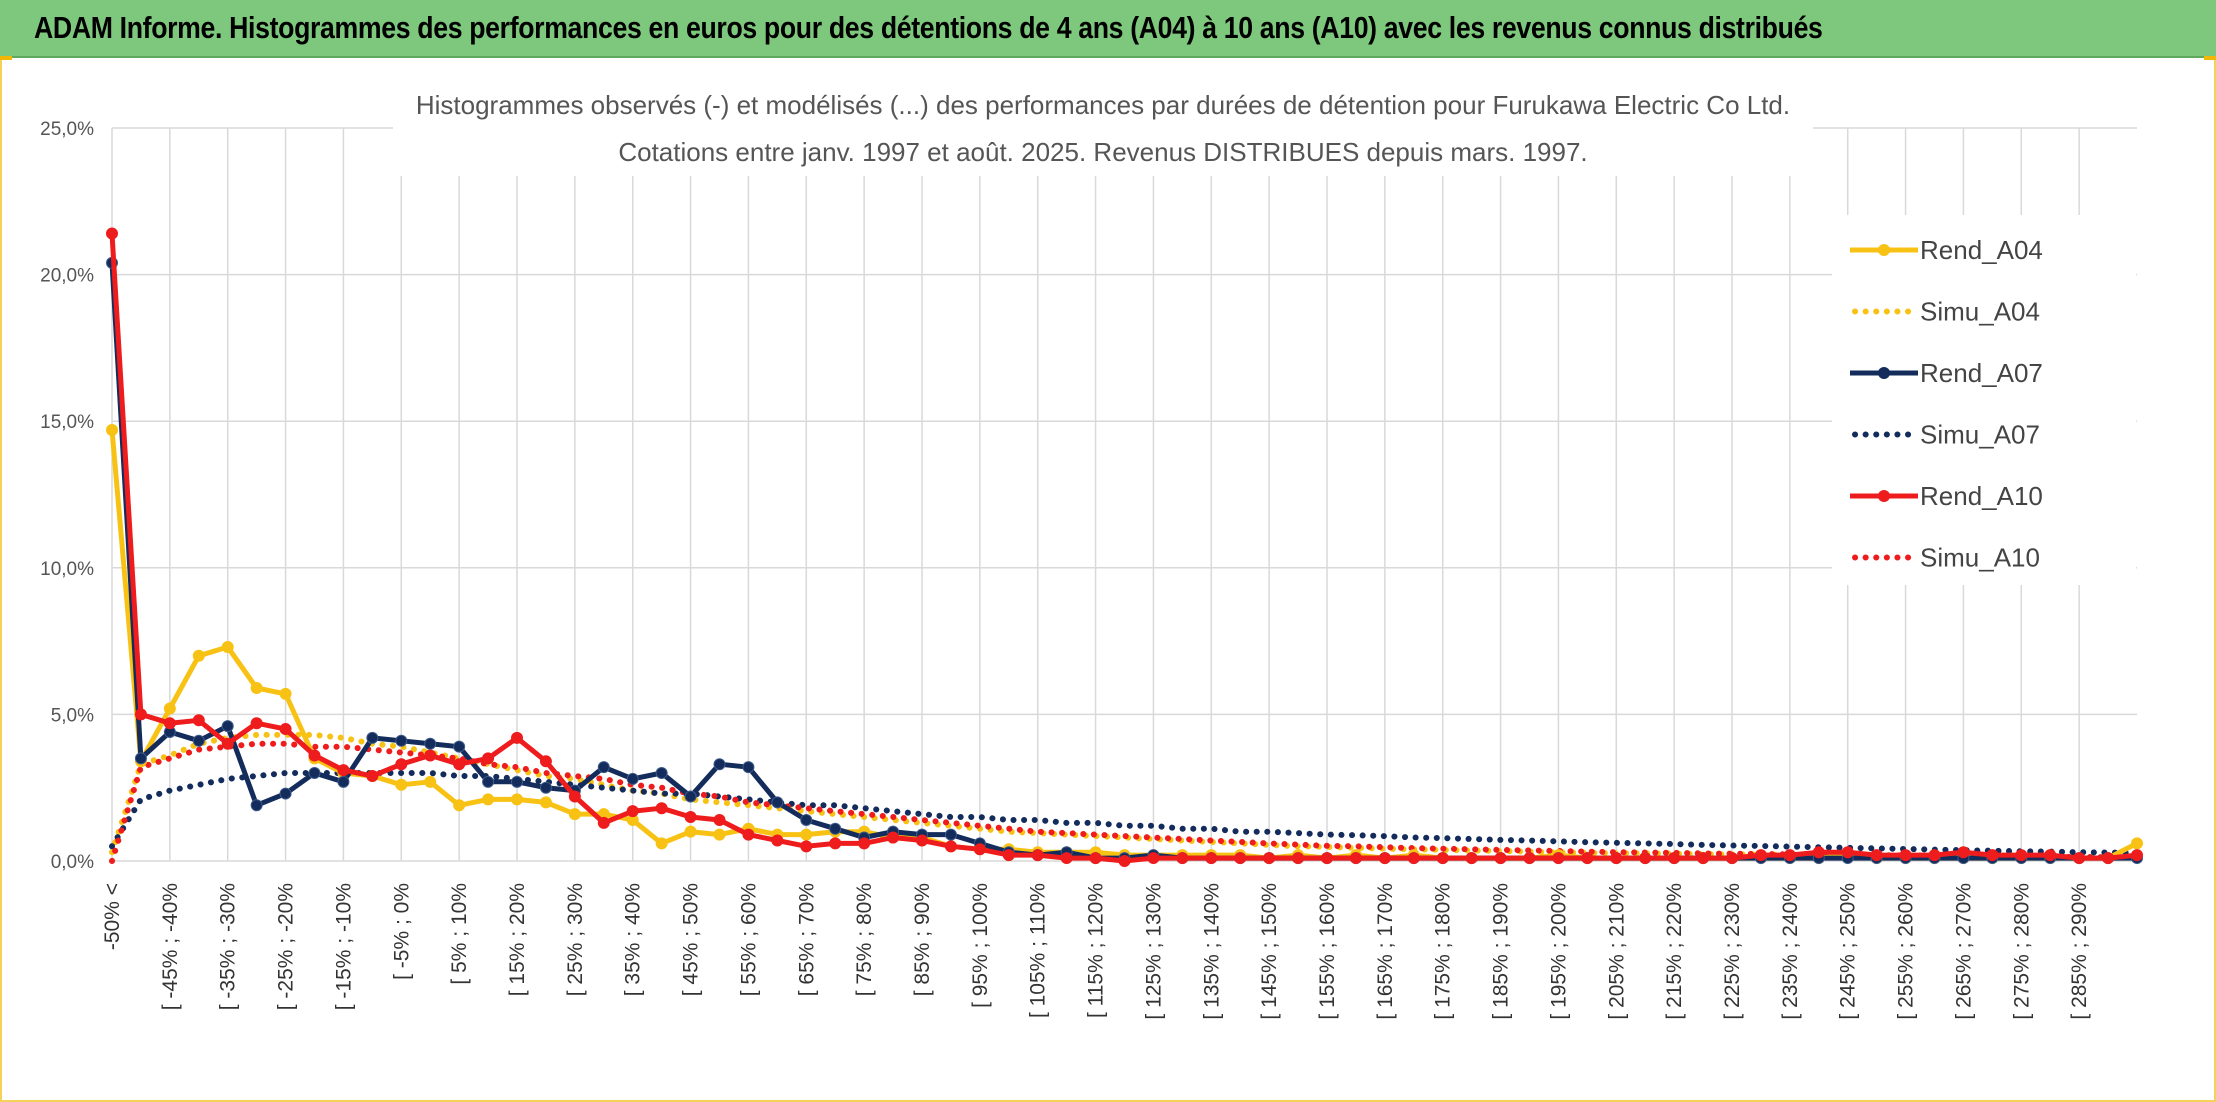  Describe the element at coordinates (401, 931) in the screenshot. I see `x-tick-label: [ -5% ; 0%` at that location.